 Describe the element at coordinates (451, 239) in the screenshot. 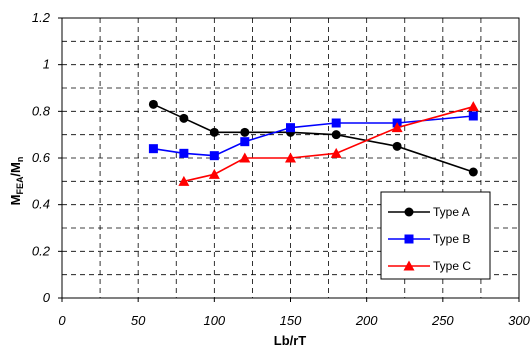

I see `legend-label-type-b: Type B` at that location.